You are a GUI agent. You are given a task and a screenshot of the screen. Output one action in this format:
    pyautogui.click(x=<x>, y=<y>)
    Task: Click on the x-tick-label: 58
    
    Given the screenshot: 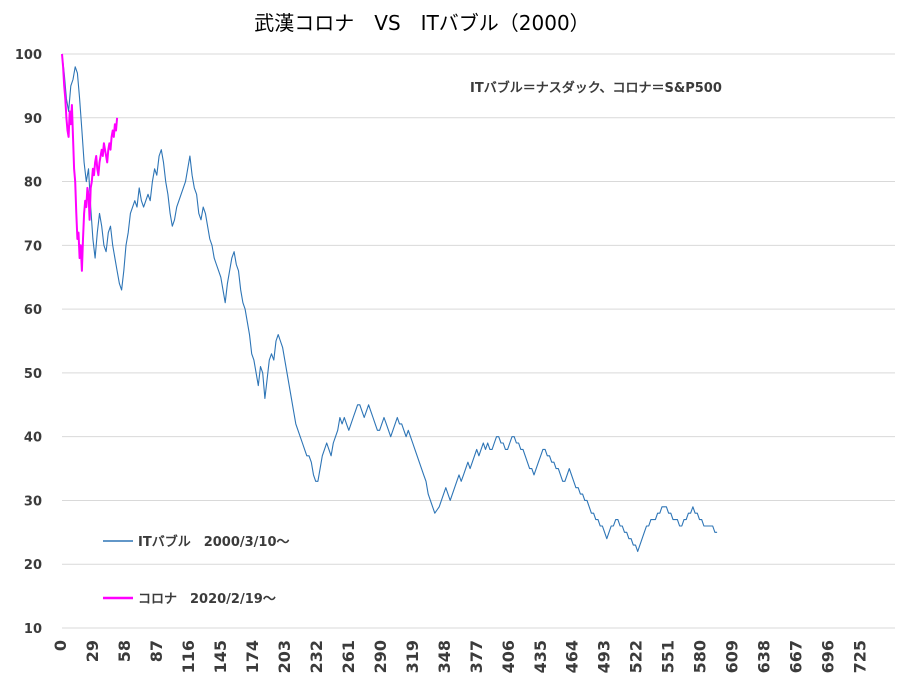 What is the action you would take?
    pyautogui.click(x=124, y=651)
    